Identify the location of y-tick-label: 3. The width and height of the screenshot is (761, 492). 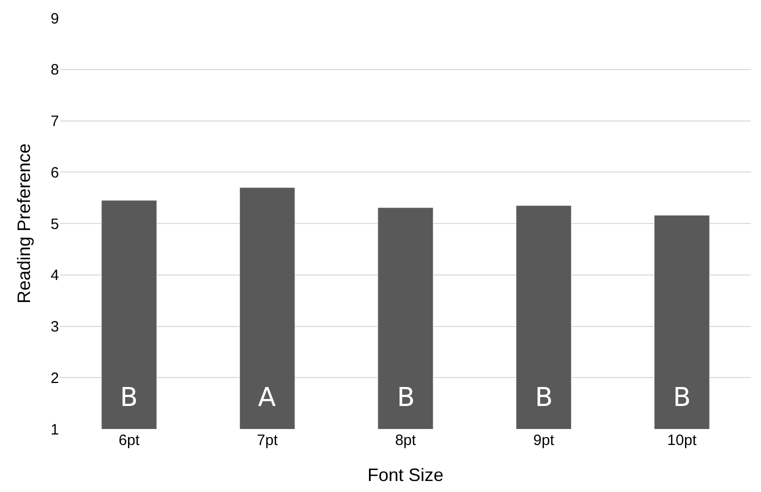
(54, 327).